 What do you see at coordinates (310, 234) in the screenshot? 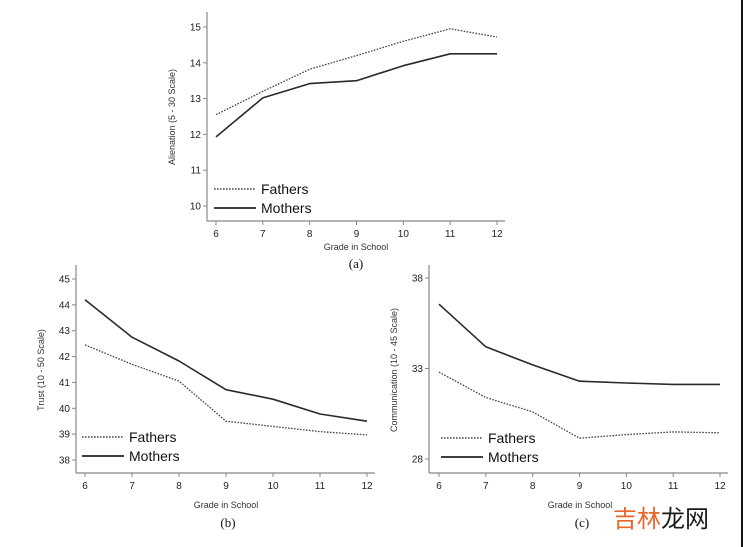
I see `chart-a-xtick-label: 8` at bounding box center [310, 234].